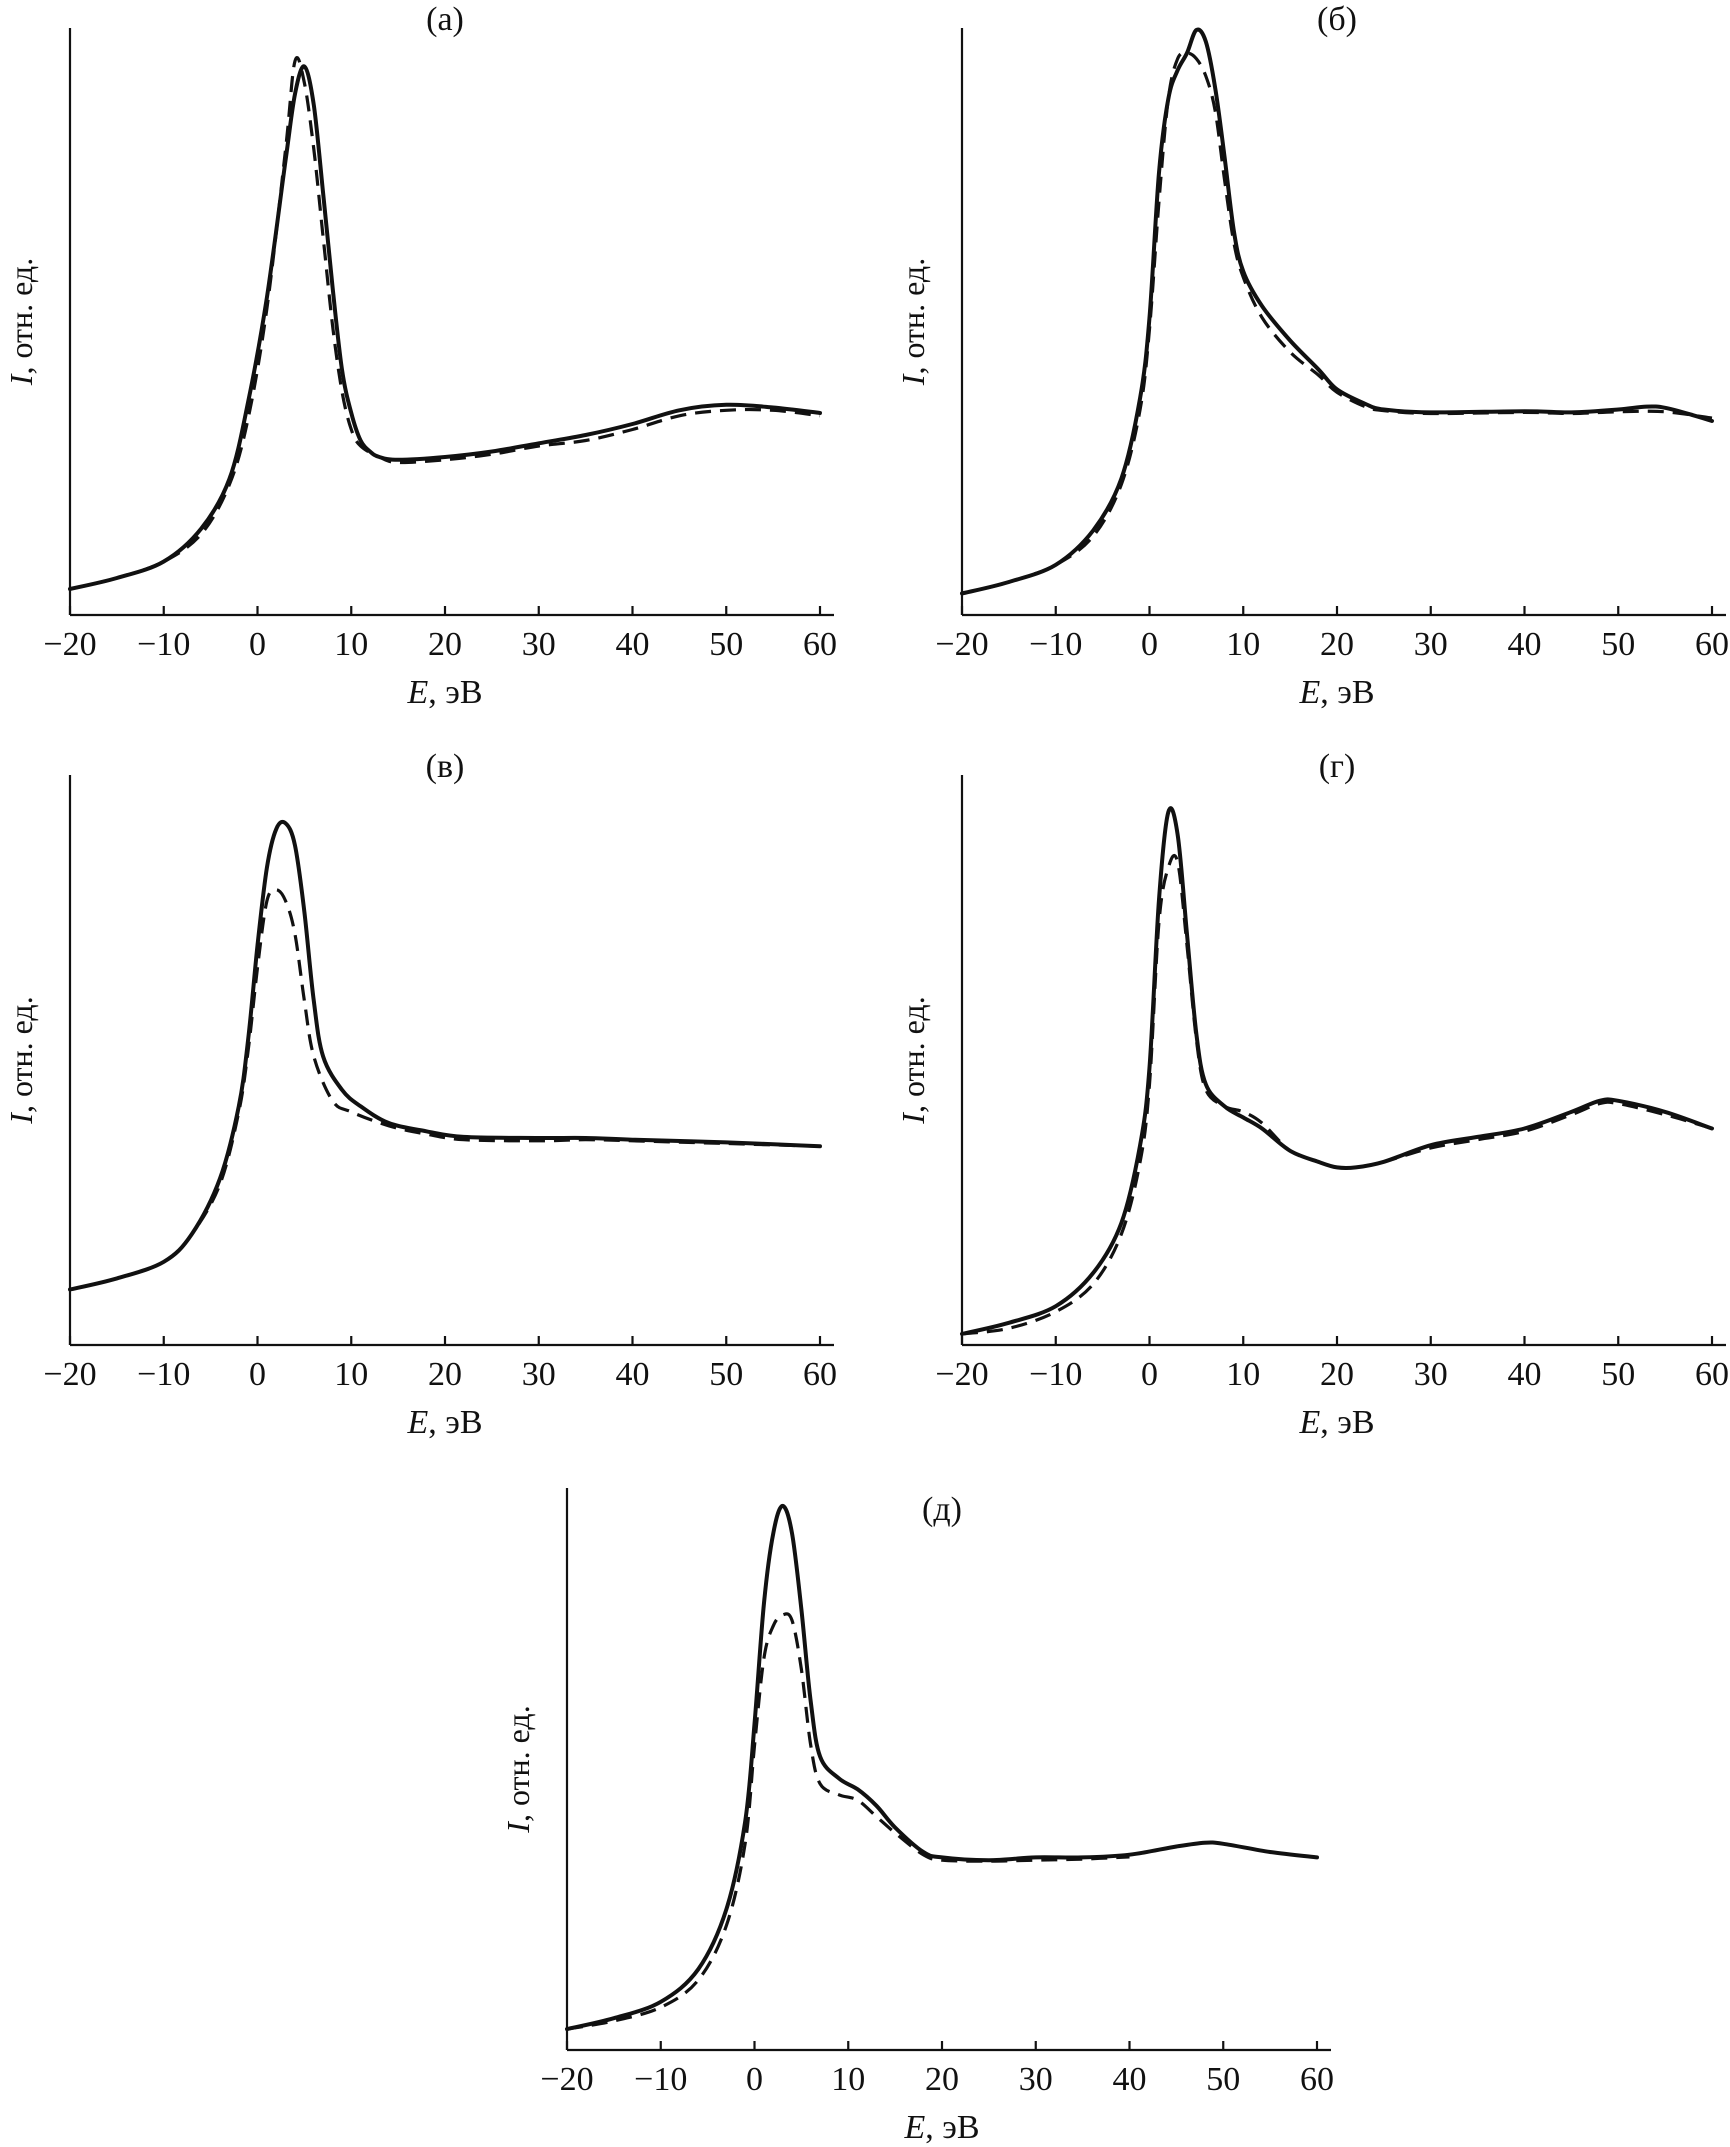 Image resolution: width=1730 pixels, height=2147 pixels. Describe the element at coordinates (445, 19) in the screenshot. I see `panel-label: (а)` at that location.